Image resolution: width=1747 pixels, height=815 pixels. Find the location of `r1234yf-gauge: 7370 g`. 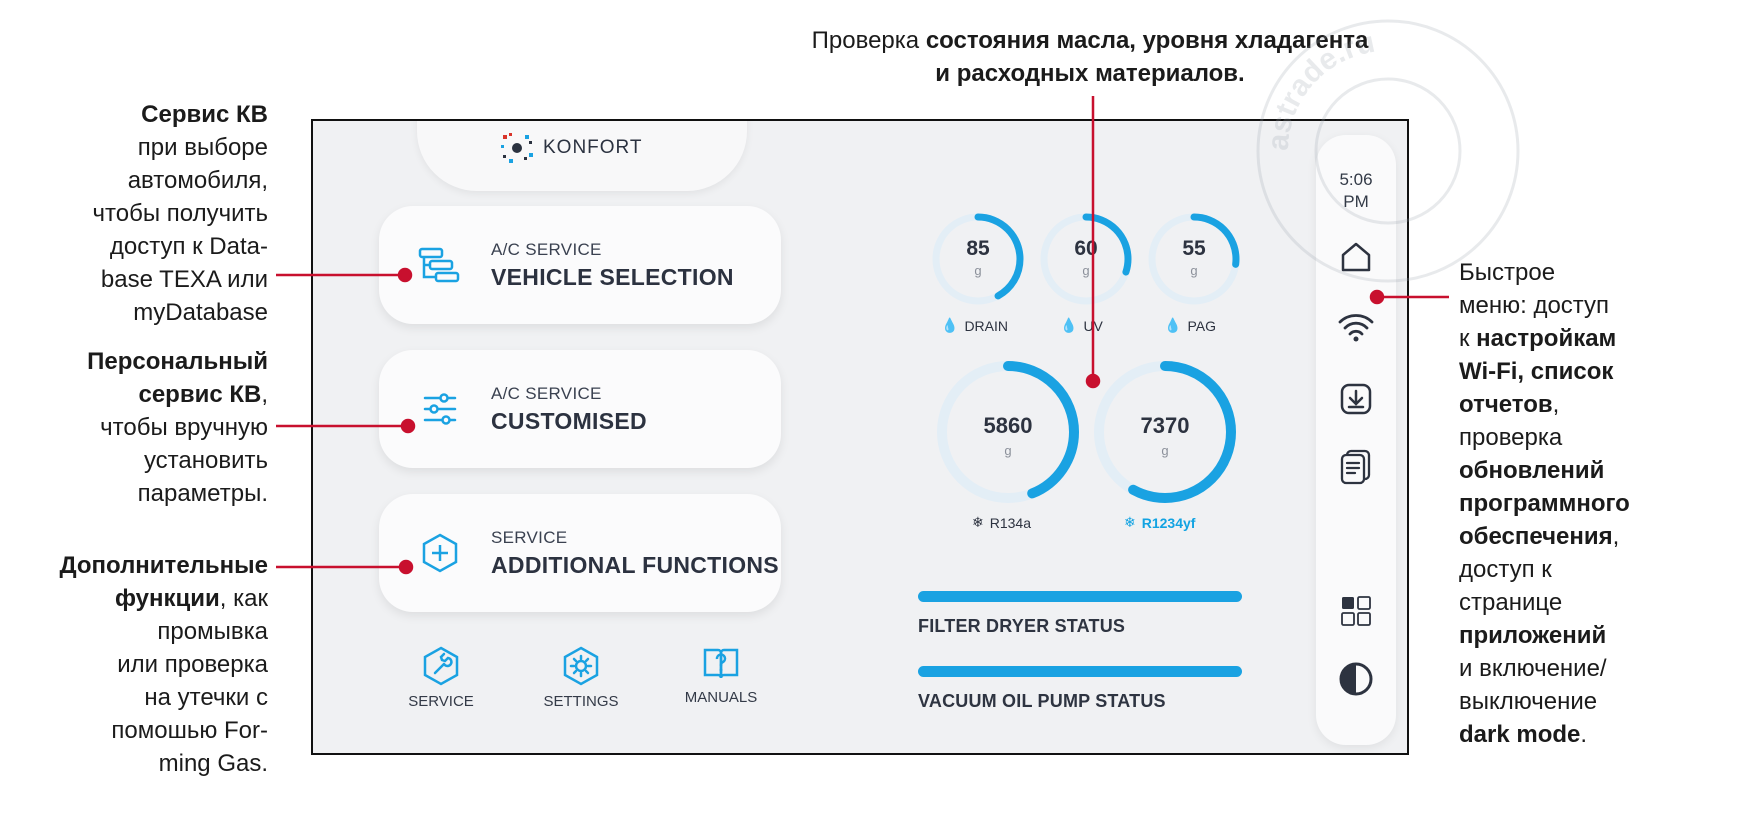

r1234yf-gauge: 7370 g is located at coordinates (1165, 432).